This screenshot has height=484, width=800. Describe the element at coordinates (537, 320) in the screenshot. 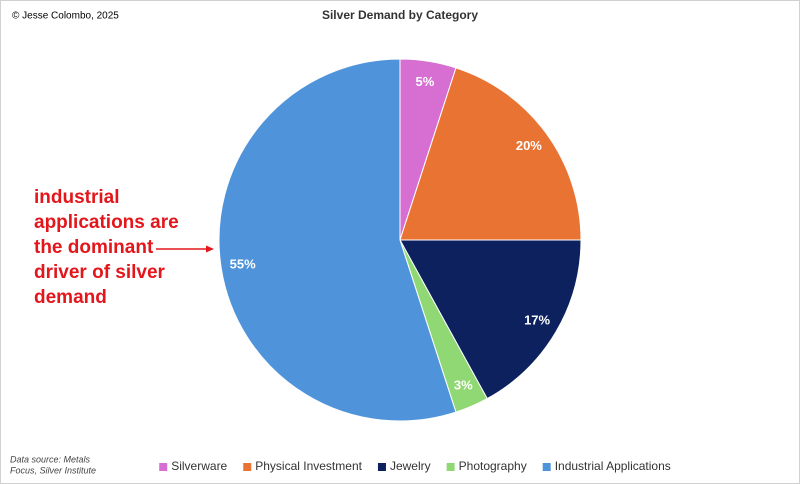

I see `slice-label: 17%` at that location.